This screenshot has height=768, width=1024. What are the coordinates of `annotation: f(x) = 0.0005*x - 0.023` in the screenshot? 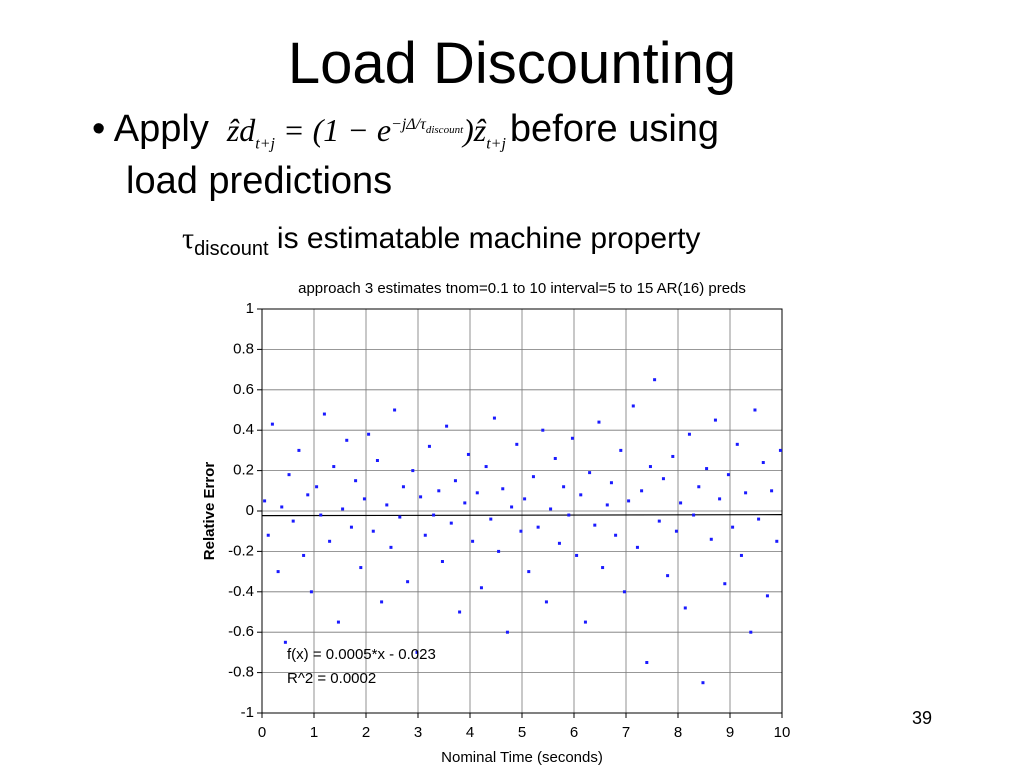 It's located at (361, 654).